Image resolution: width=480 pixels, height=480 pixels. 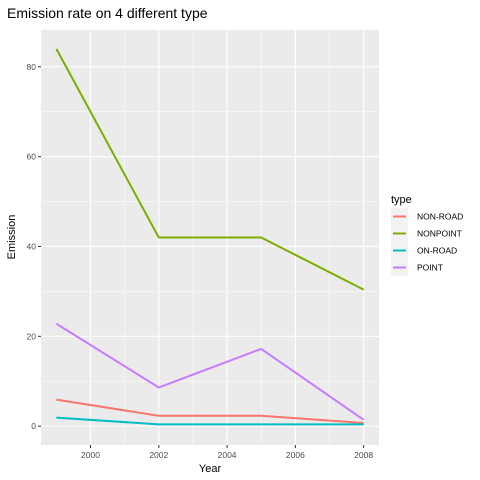 What do you see at coordinates (33, 426) in the screenshot?
I see `y-tick-label: 0` at bounding box center [33, 426].